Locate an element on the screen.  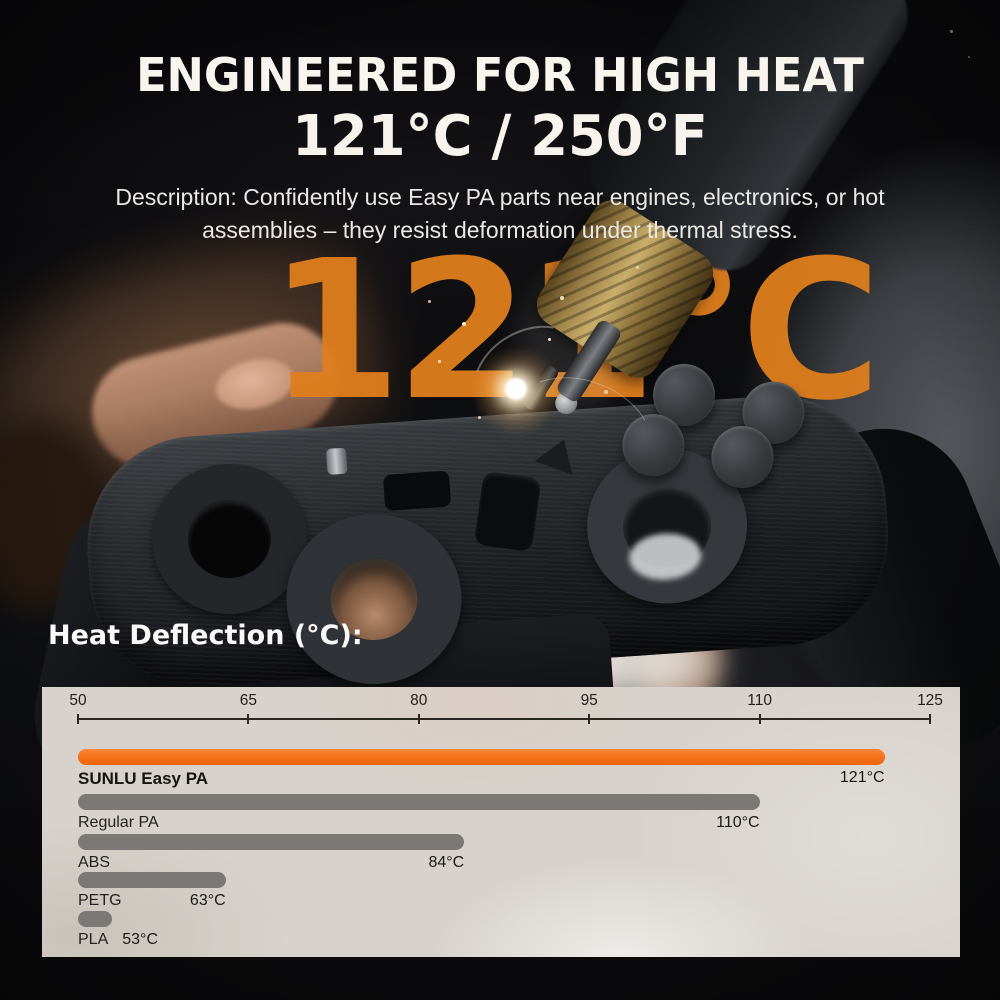
bar-name: PLA is located at coordinates (93, 939).